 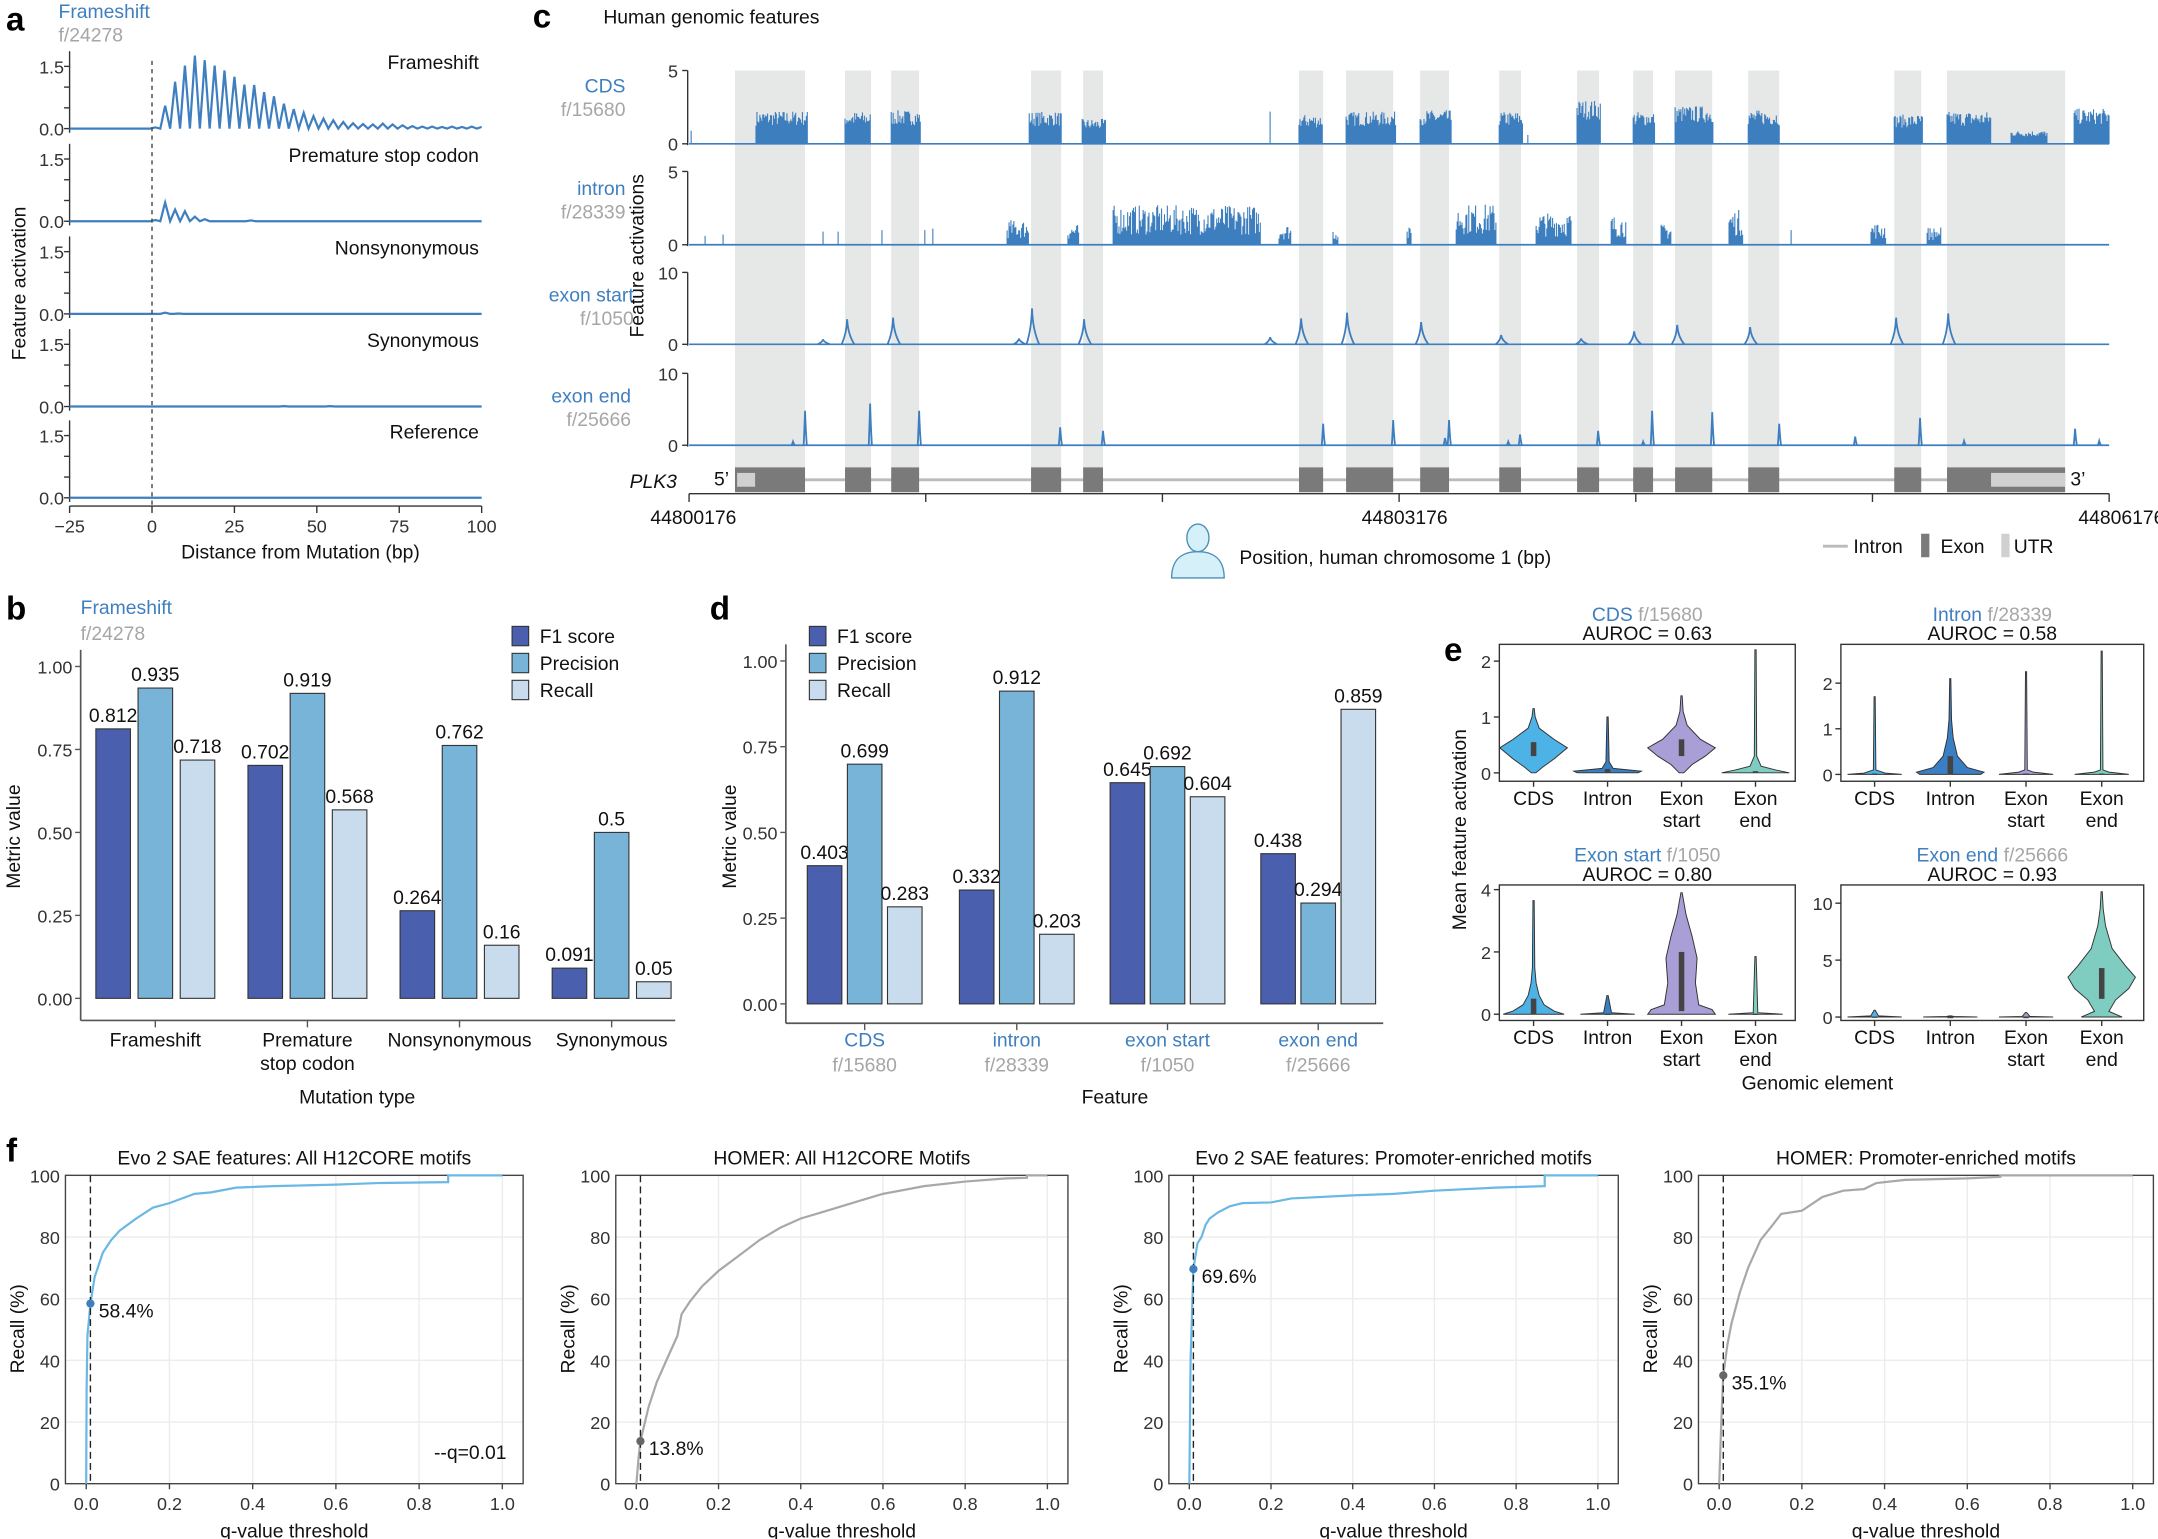 I want to click on subplot-feature: Exon end, so click(x=1959, y=855).